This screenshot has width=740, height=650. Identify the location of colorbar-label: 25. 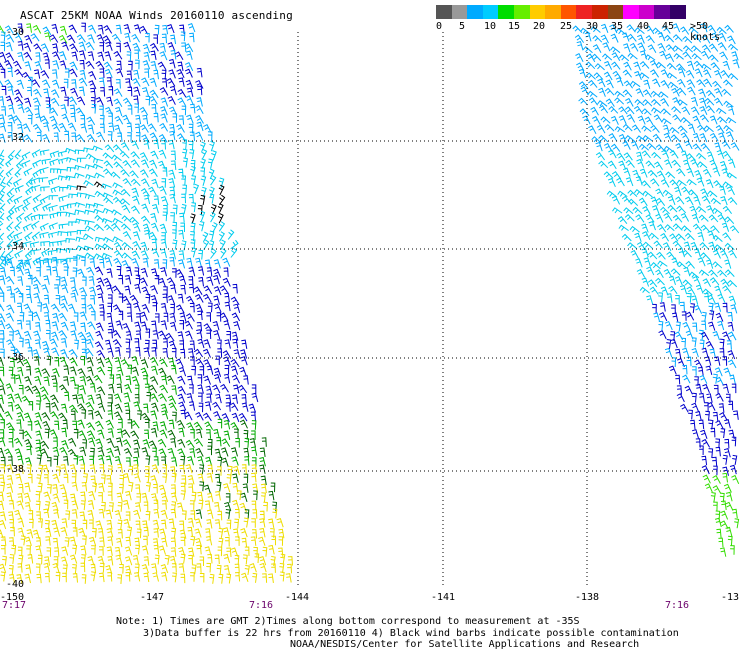
(566, 26).